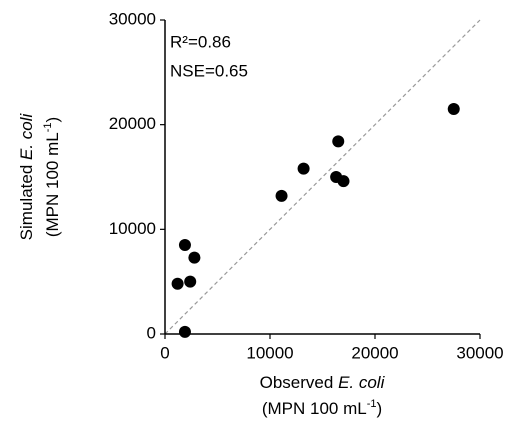 The height and width of the screenshot is (432, 519). I want to click on y-axis-units: (MPN 100 mL-1), so click(52, 177).